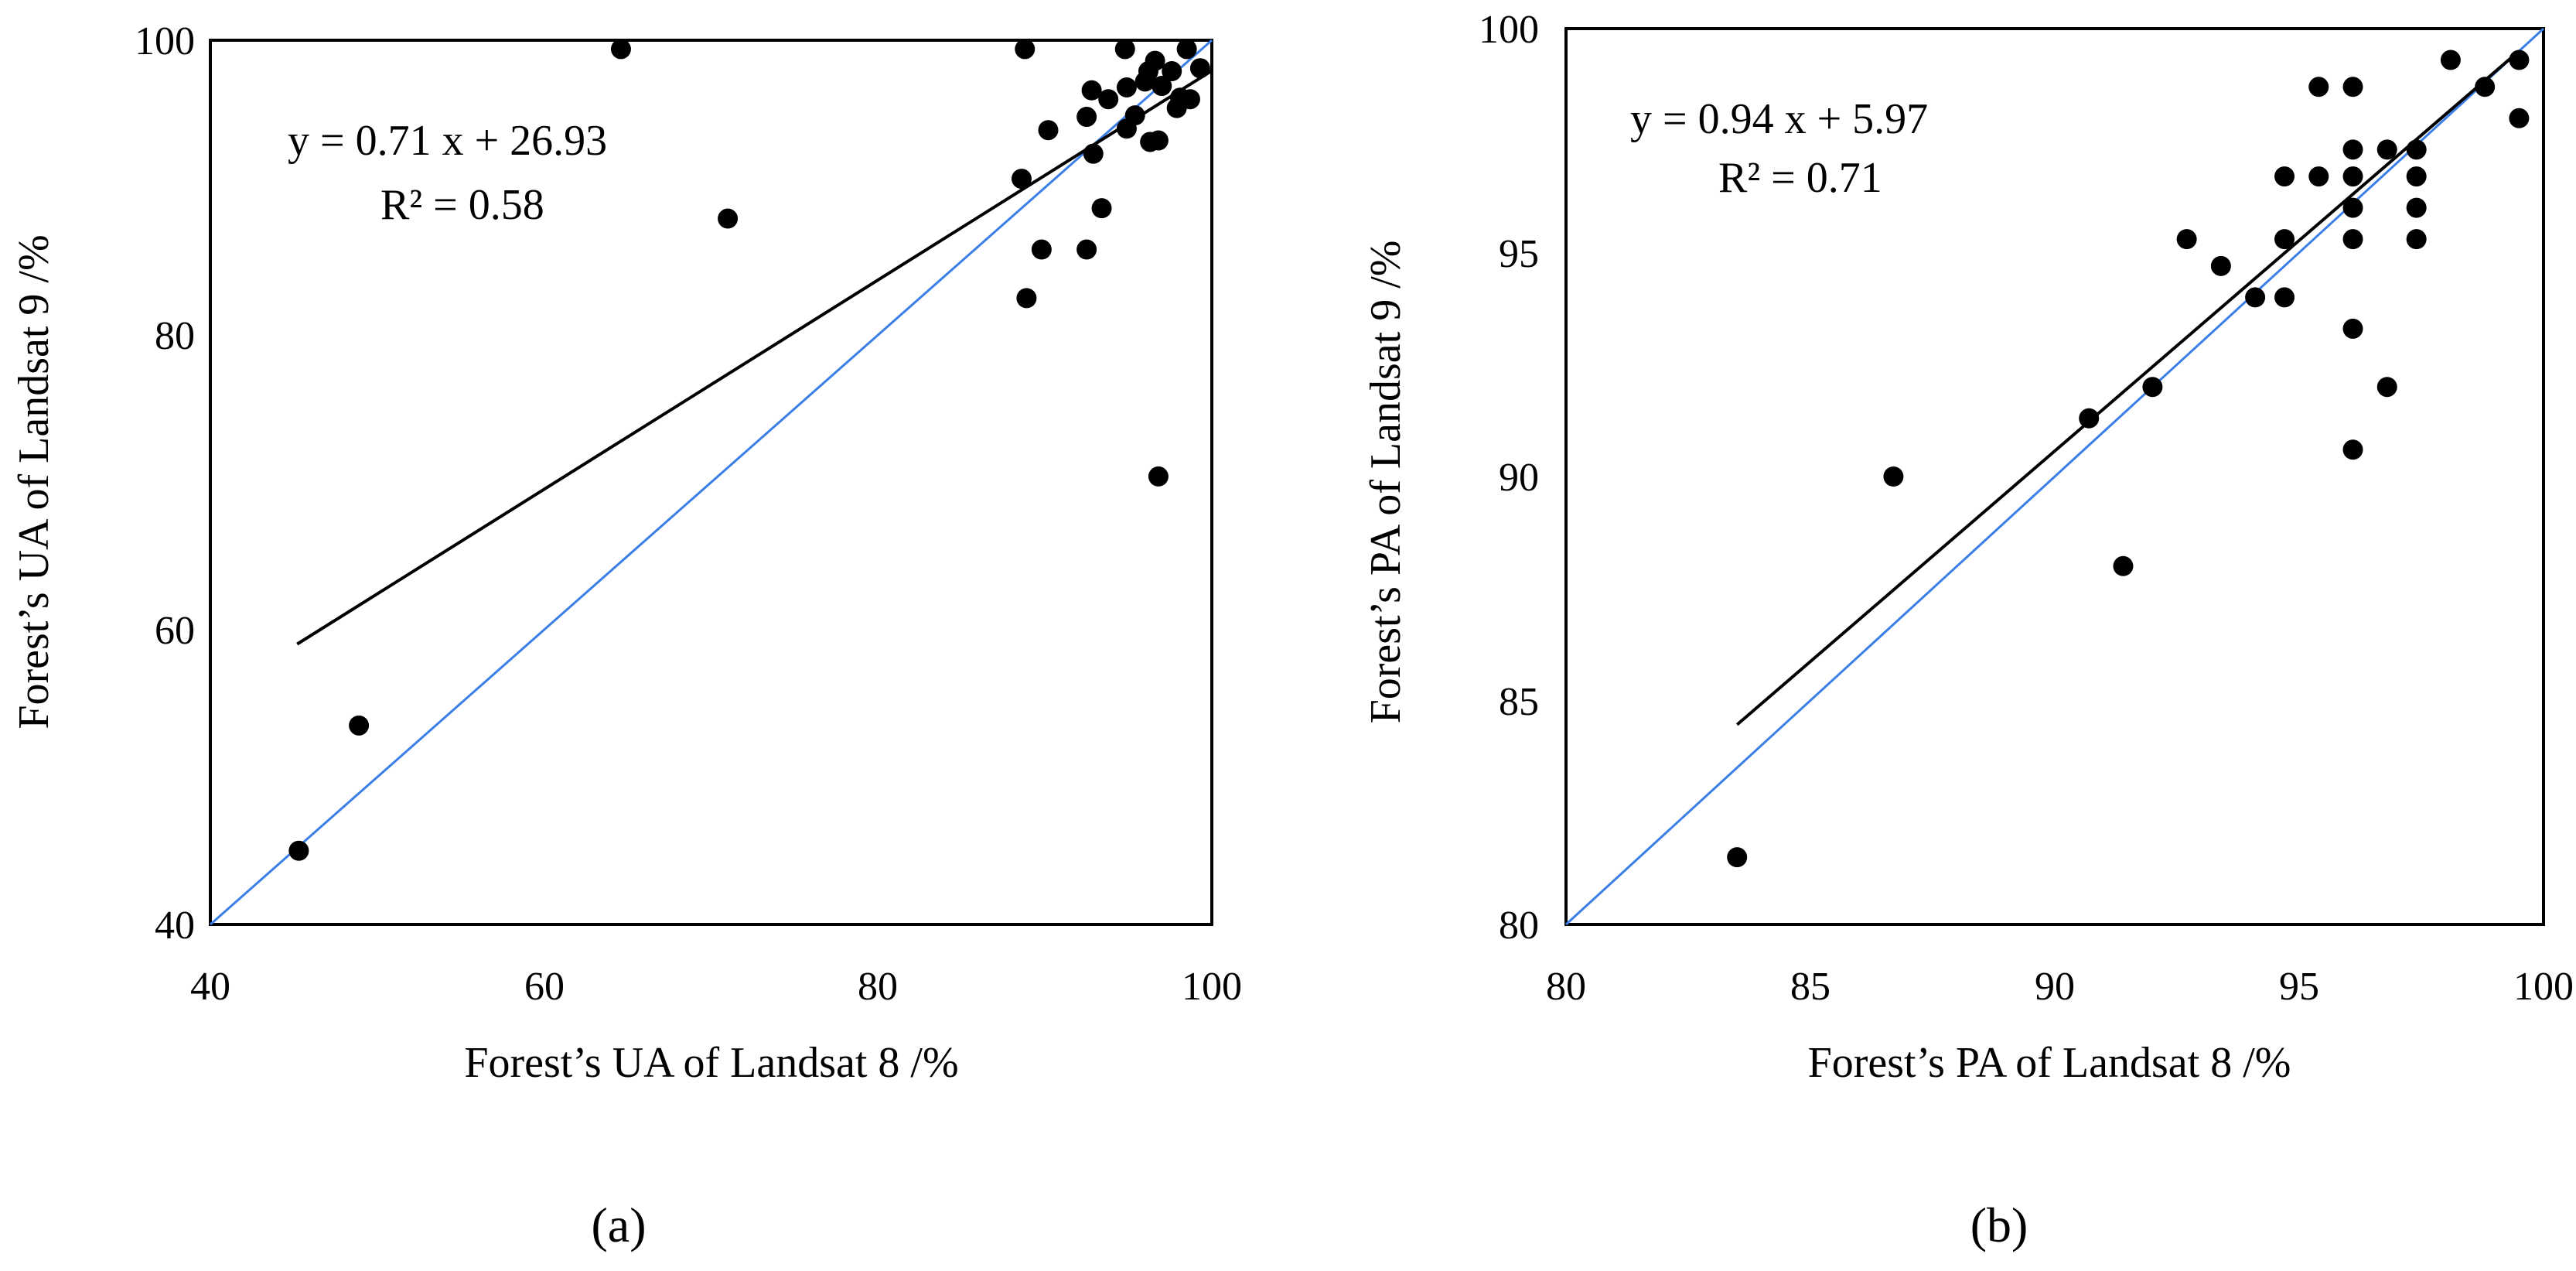 This screenshot has width=2576, height=1271. What do you see at coordinates (544, 987) in the screenshot?
I see `x-tick-label: 60` at bounding box center [544, 987].